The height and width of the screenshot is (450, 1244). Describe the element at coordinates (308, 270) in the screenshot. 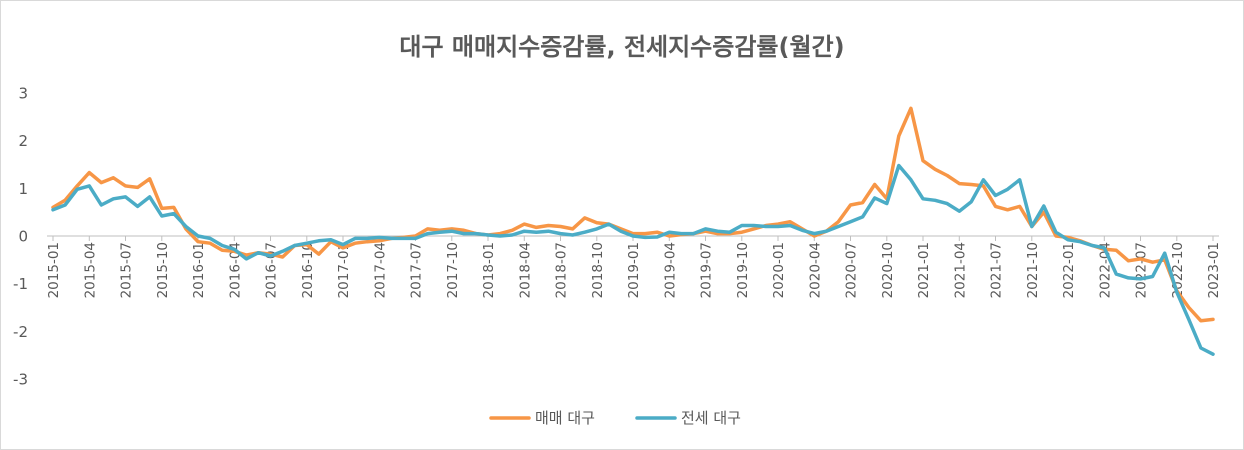

I see `x-tick-label: 2016-10` at that location.